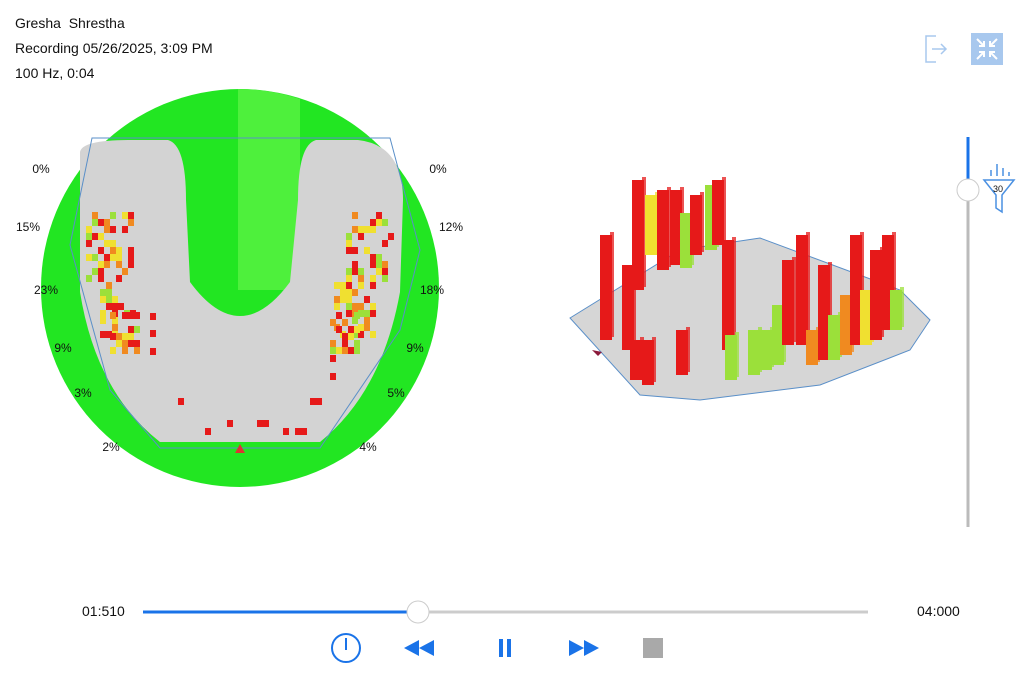 This screenshot has height=685, width=1024. I want to click on collapse-icon, so click(987, 49).